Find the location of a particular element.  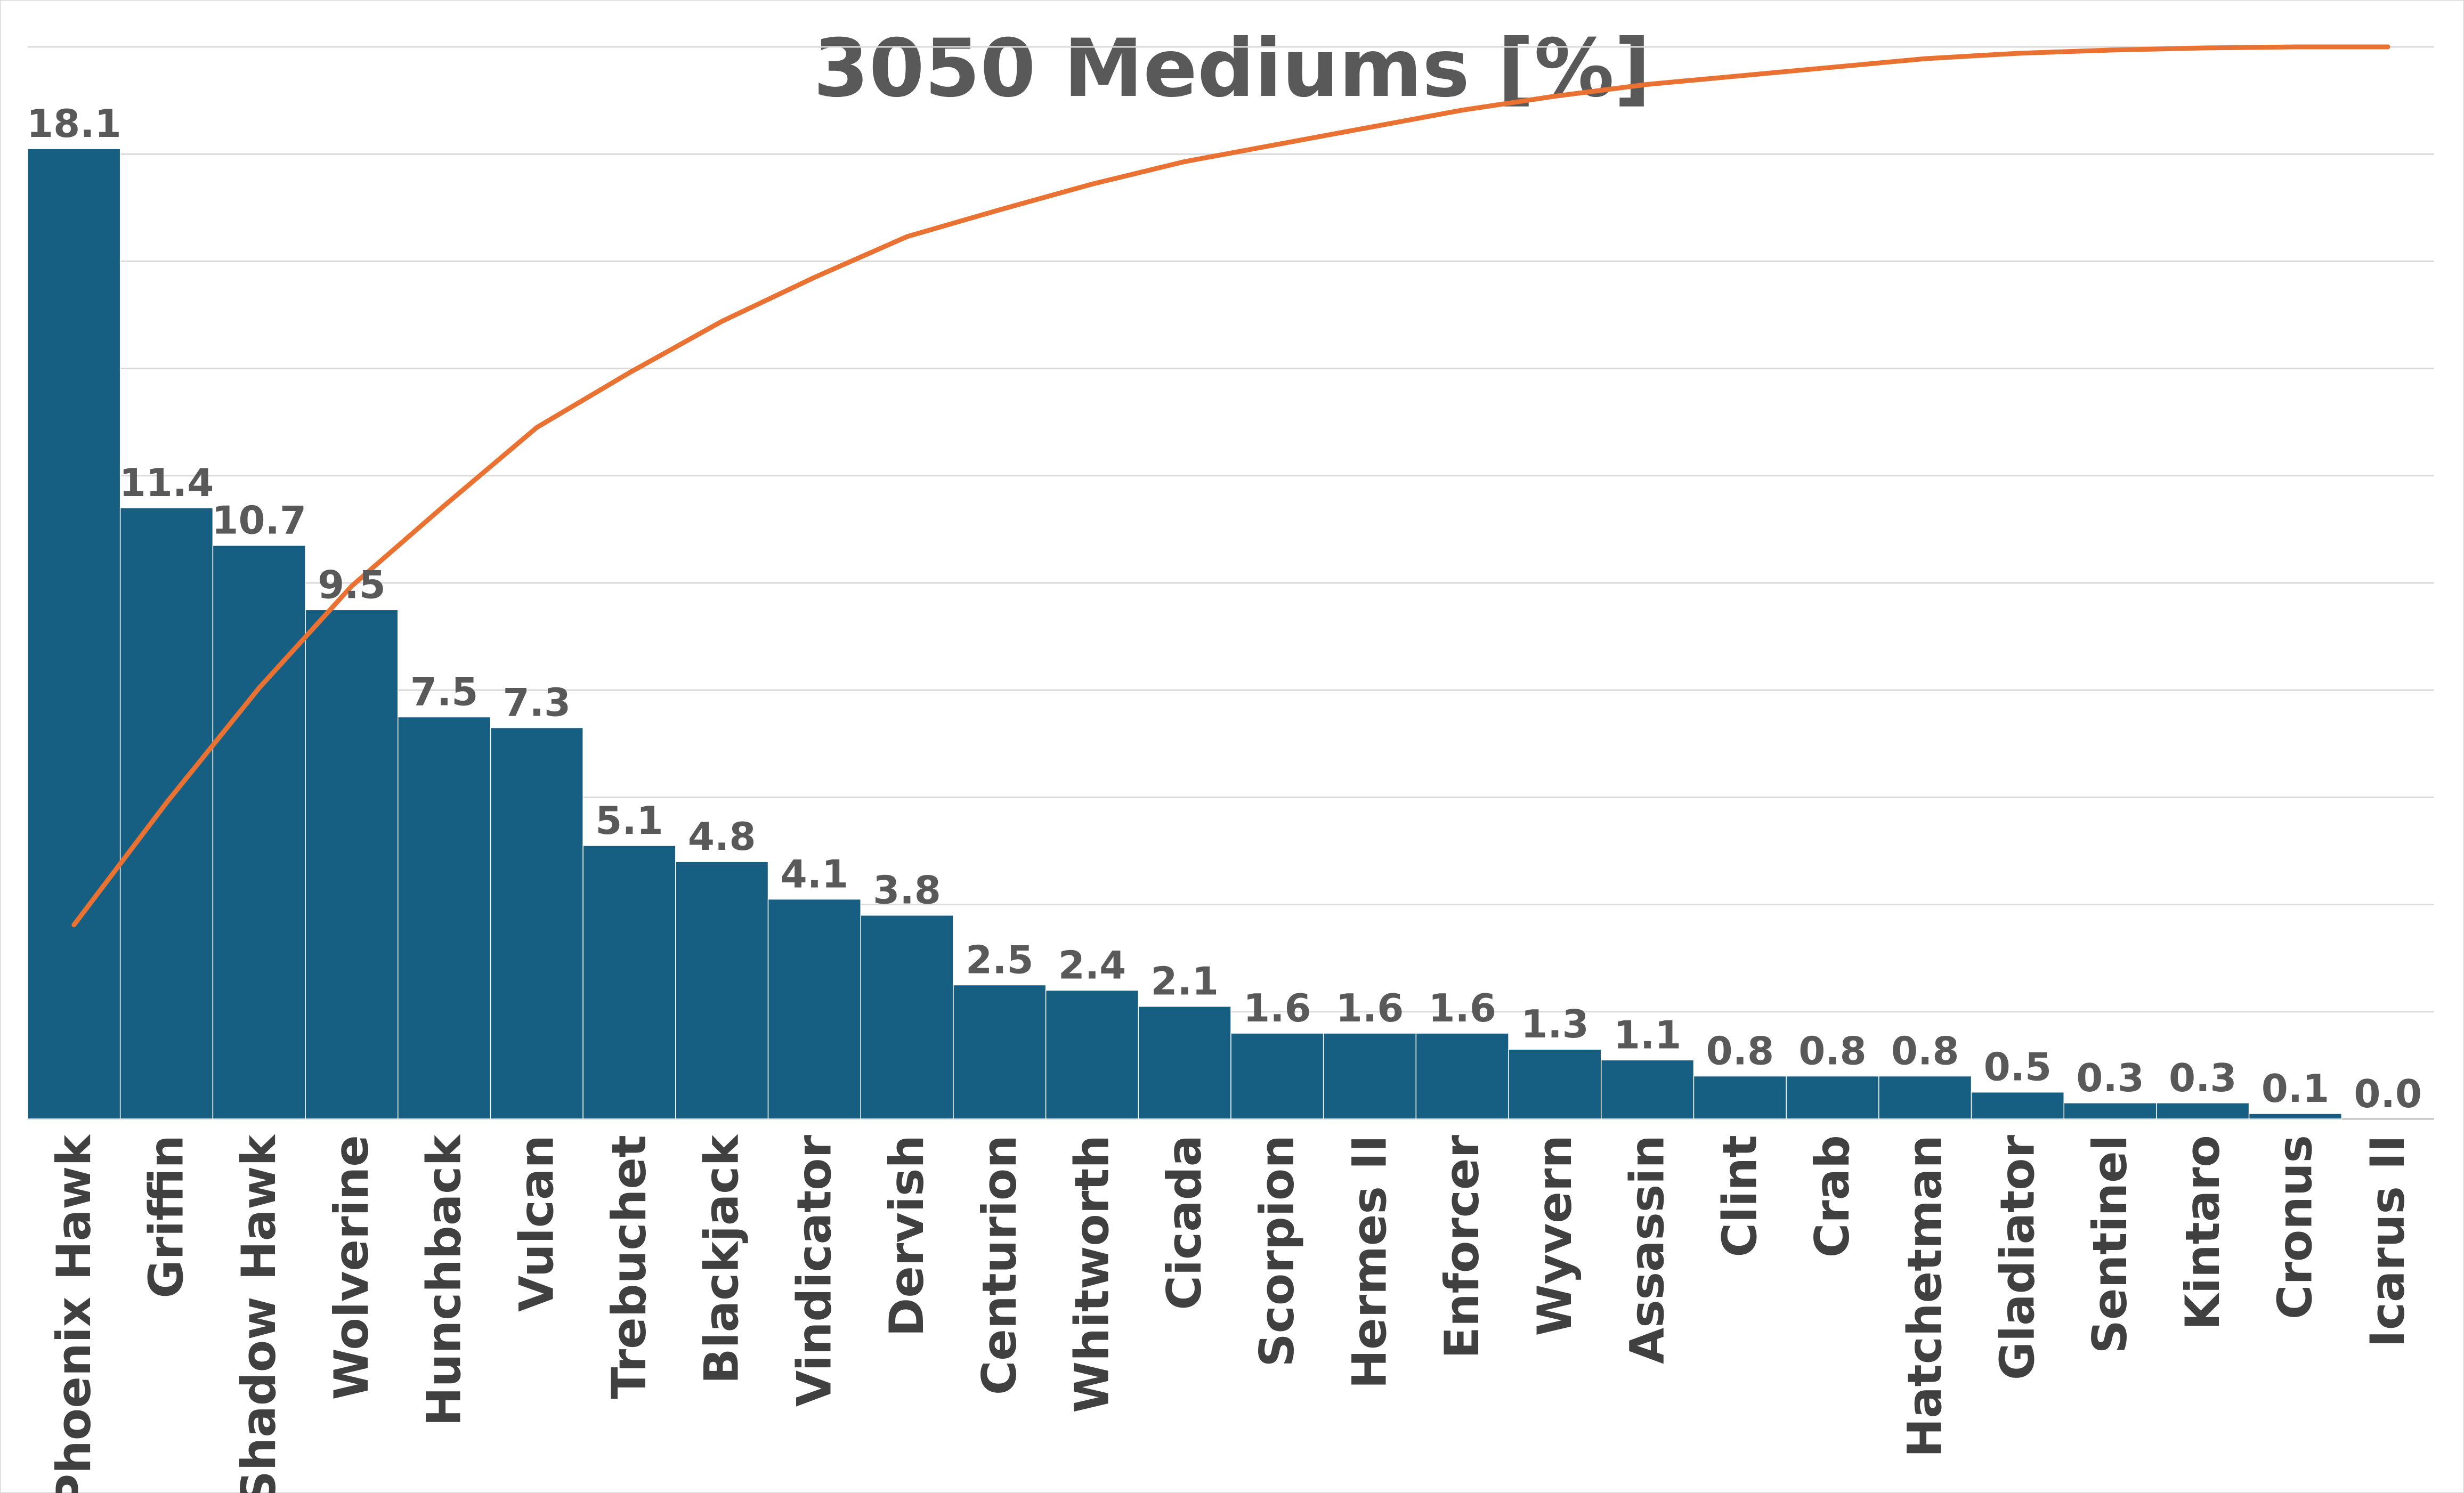

bar-dervish is located at coordinates (907, 1016).